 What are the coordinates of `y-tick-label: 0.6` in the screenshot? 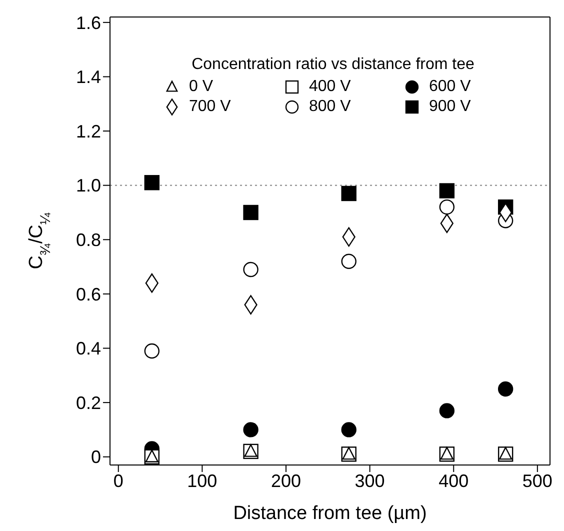 It's located at (88, 294).